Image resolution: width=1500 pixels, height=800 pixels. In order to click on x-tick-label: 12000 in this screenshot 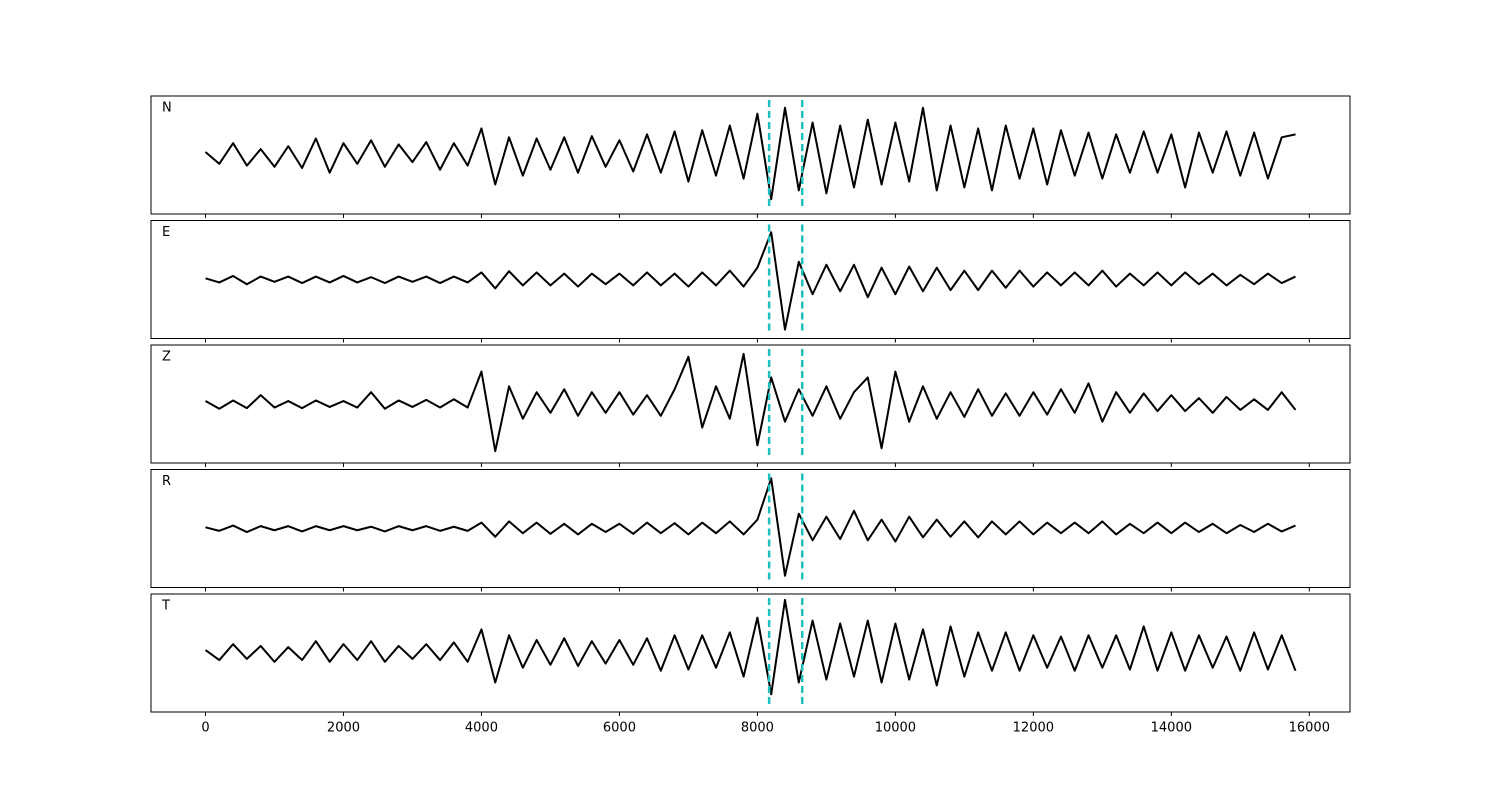, I will do `click(1033, 728)`.